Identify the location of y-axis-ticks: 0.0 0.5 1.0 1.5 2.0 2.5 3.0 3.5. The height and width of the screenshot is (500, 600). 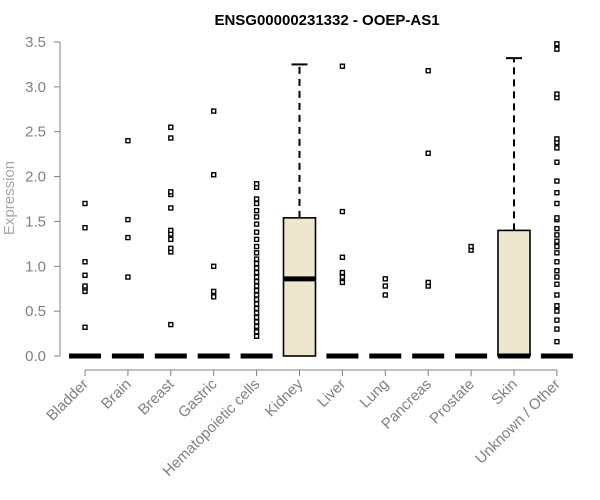
(42, 199).